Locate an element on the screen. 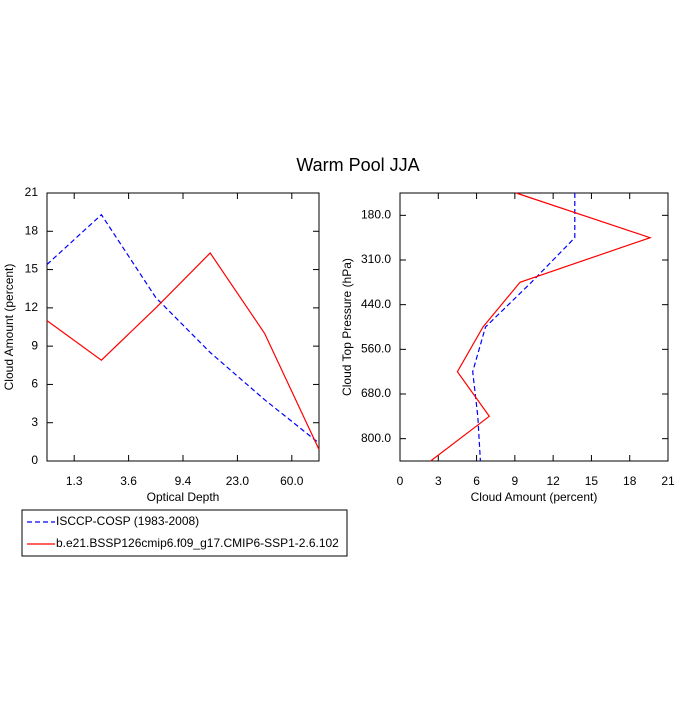 This screenshot has height=705, width=700. y-axis-label: Cloud Top Pressure (hPa) is located at coordinates (347, 327).